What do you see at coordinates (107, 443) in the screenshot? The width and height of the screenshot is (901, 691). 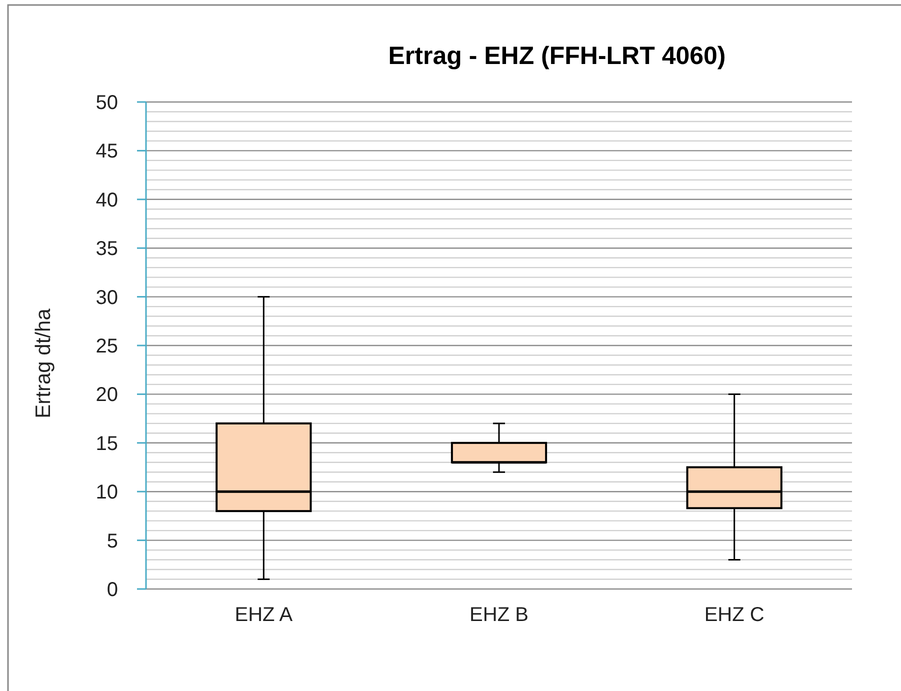 I see `y-tick-label: 15` at bounding box center [107, 443].